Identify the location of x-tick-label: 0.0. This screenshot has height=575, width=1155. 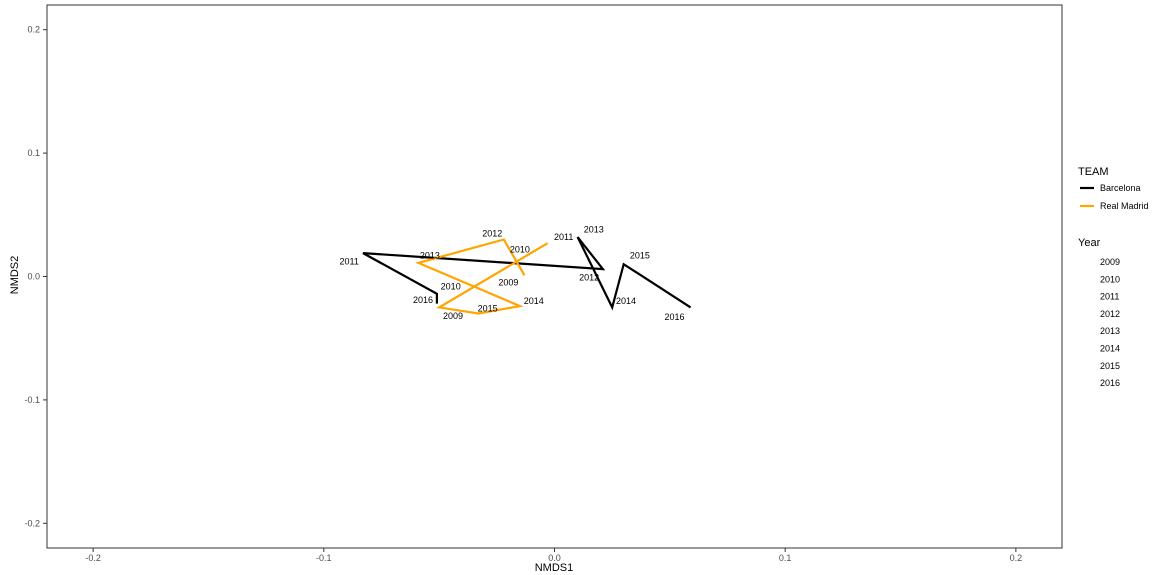
(554, 558).